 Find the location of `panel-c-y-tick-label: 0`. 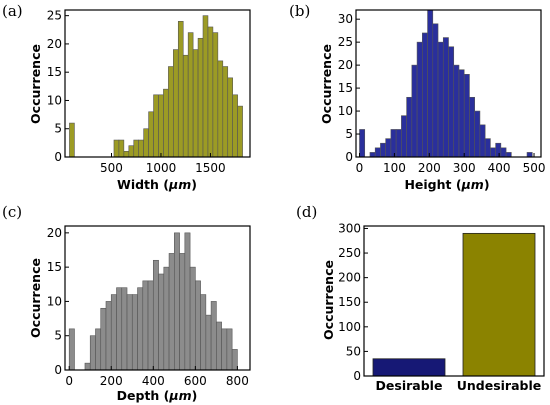

panel-c-y-tick-label: 0 is located at coordinates (58, 370).